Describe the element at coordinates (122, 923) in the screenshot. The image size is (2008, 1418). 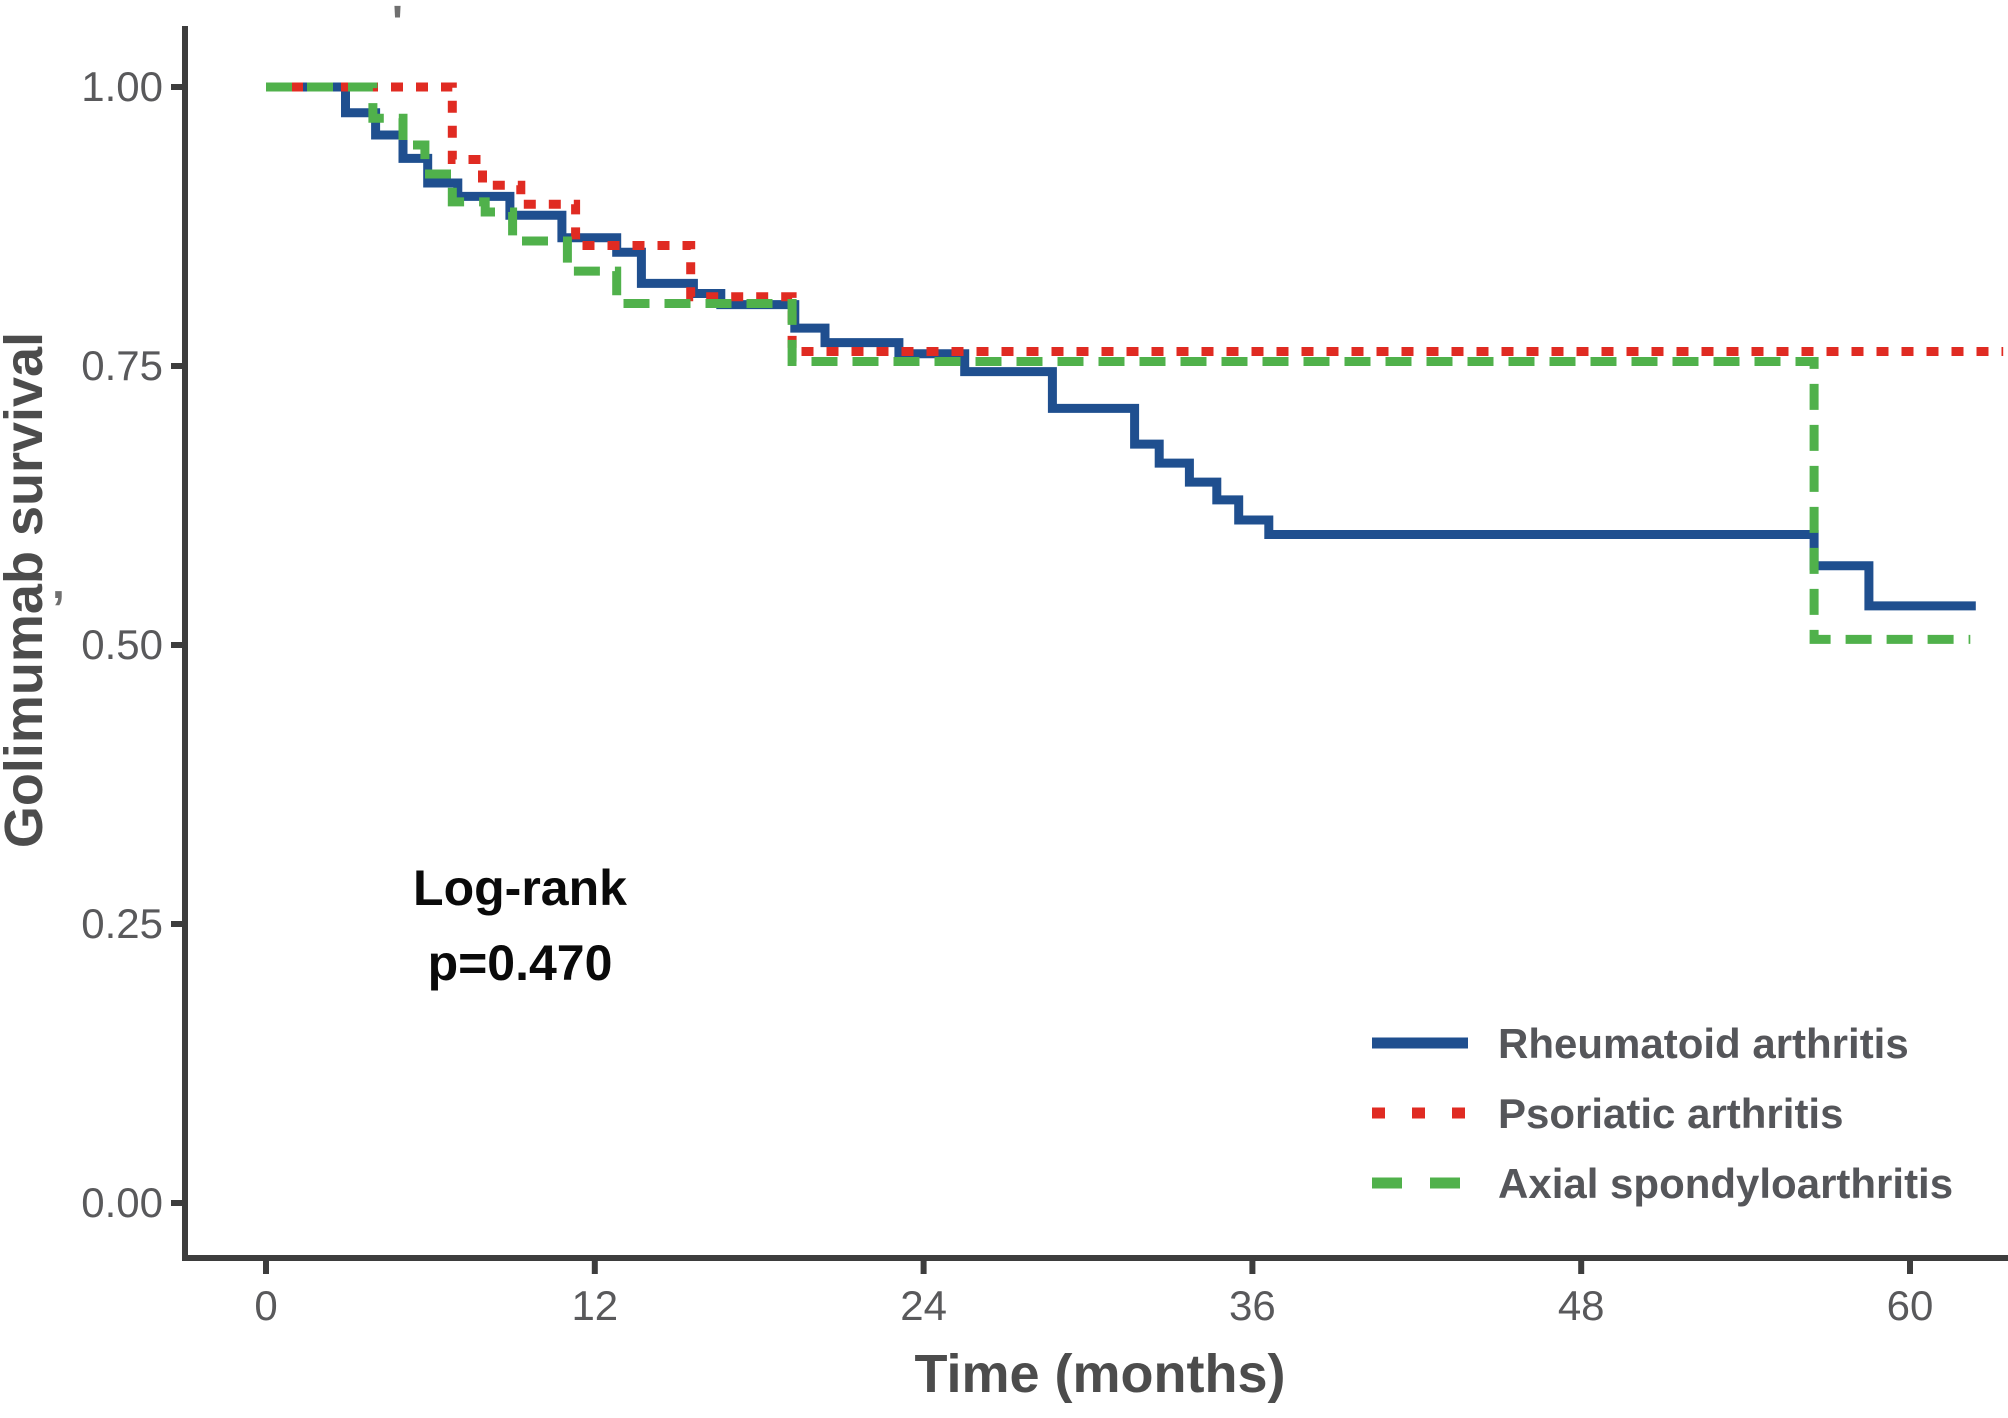
I see `y-tick-label: 0.25` at that location.